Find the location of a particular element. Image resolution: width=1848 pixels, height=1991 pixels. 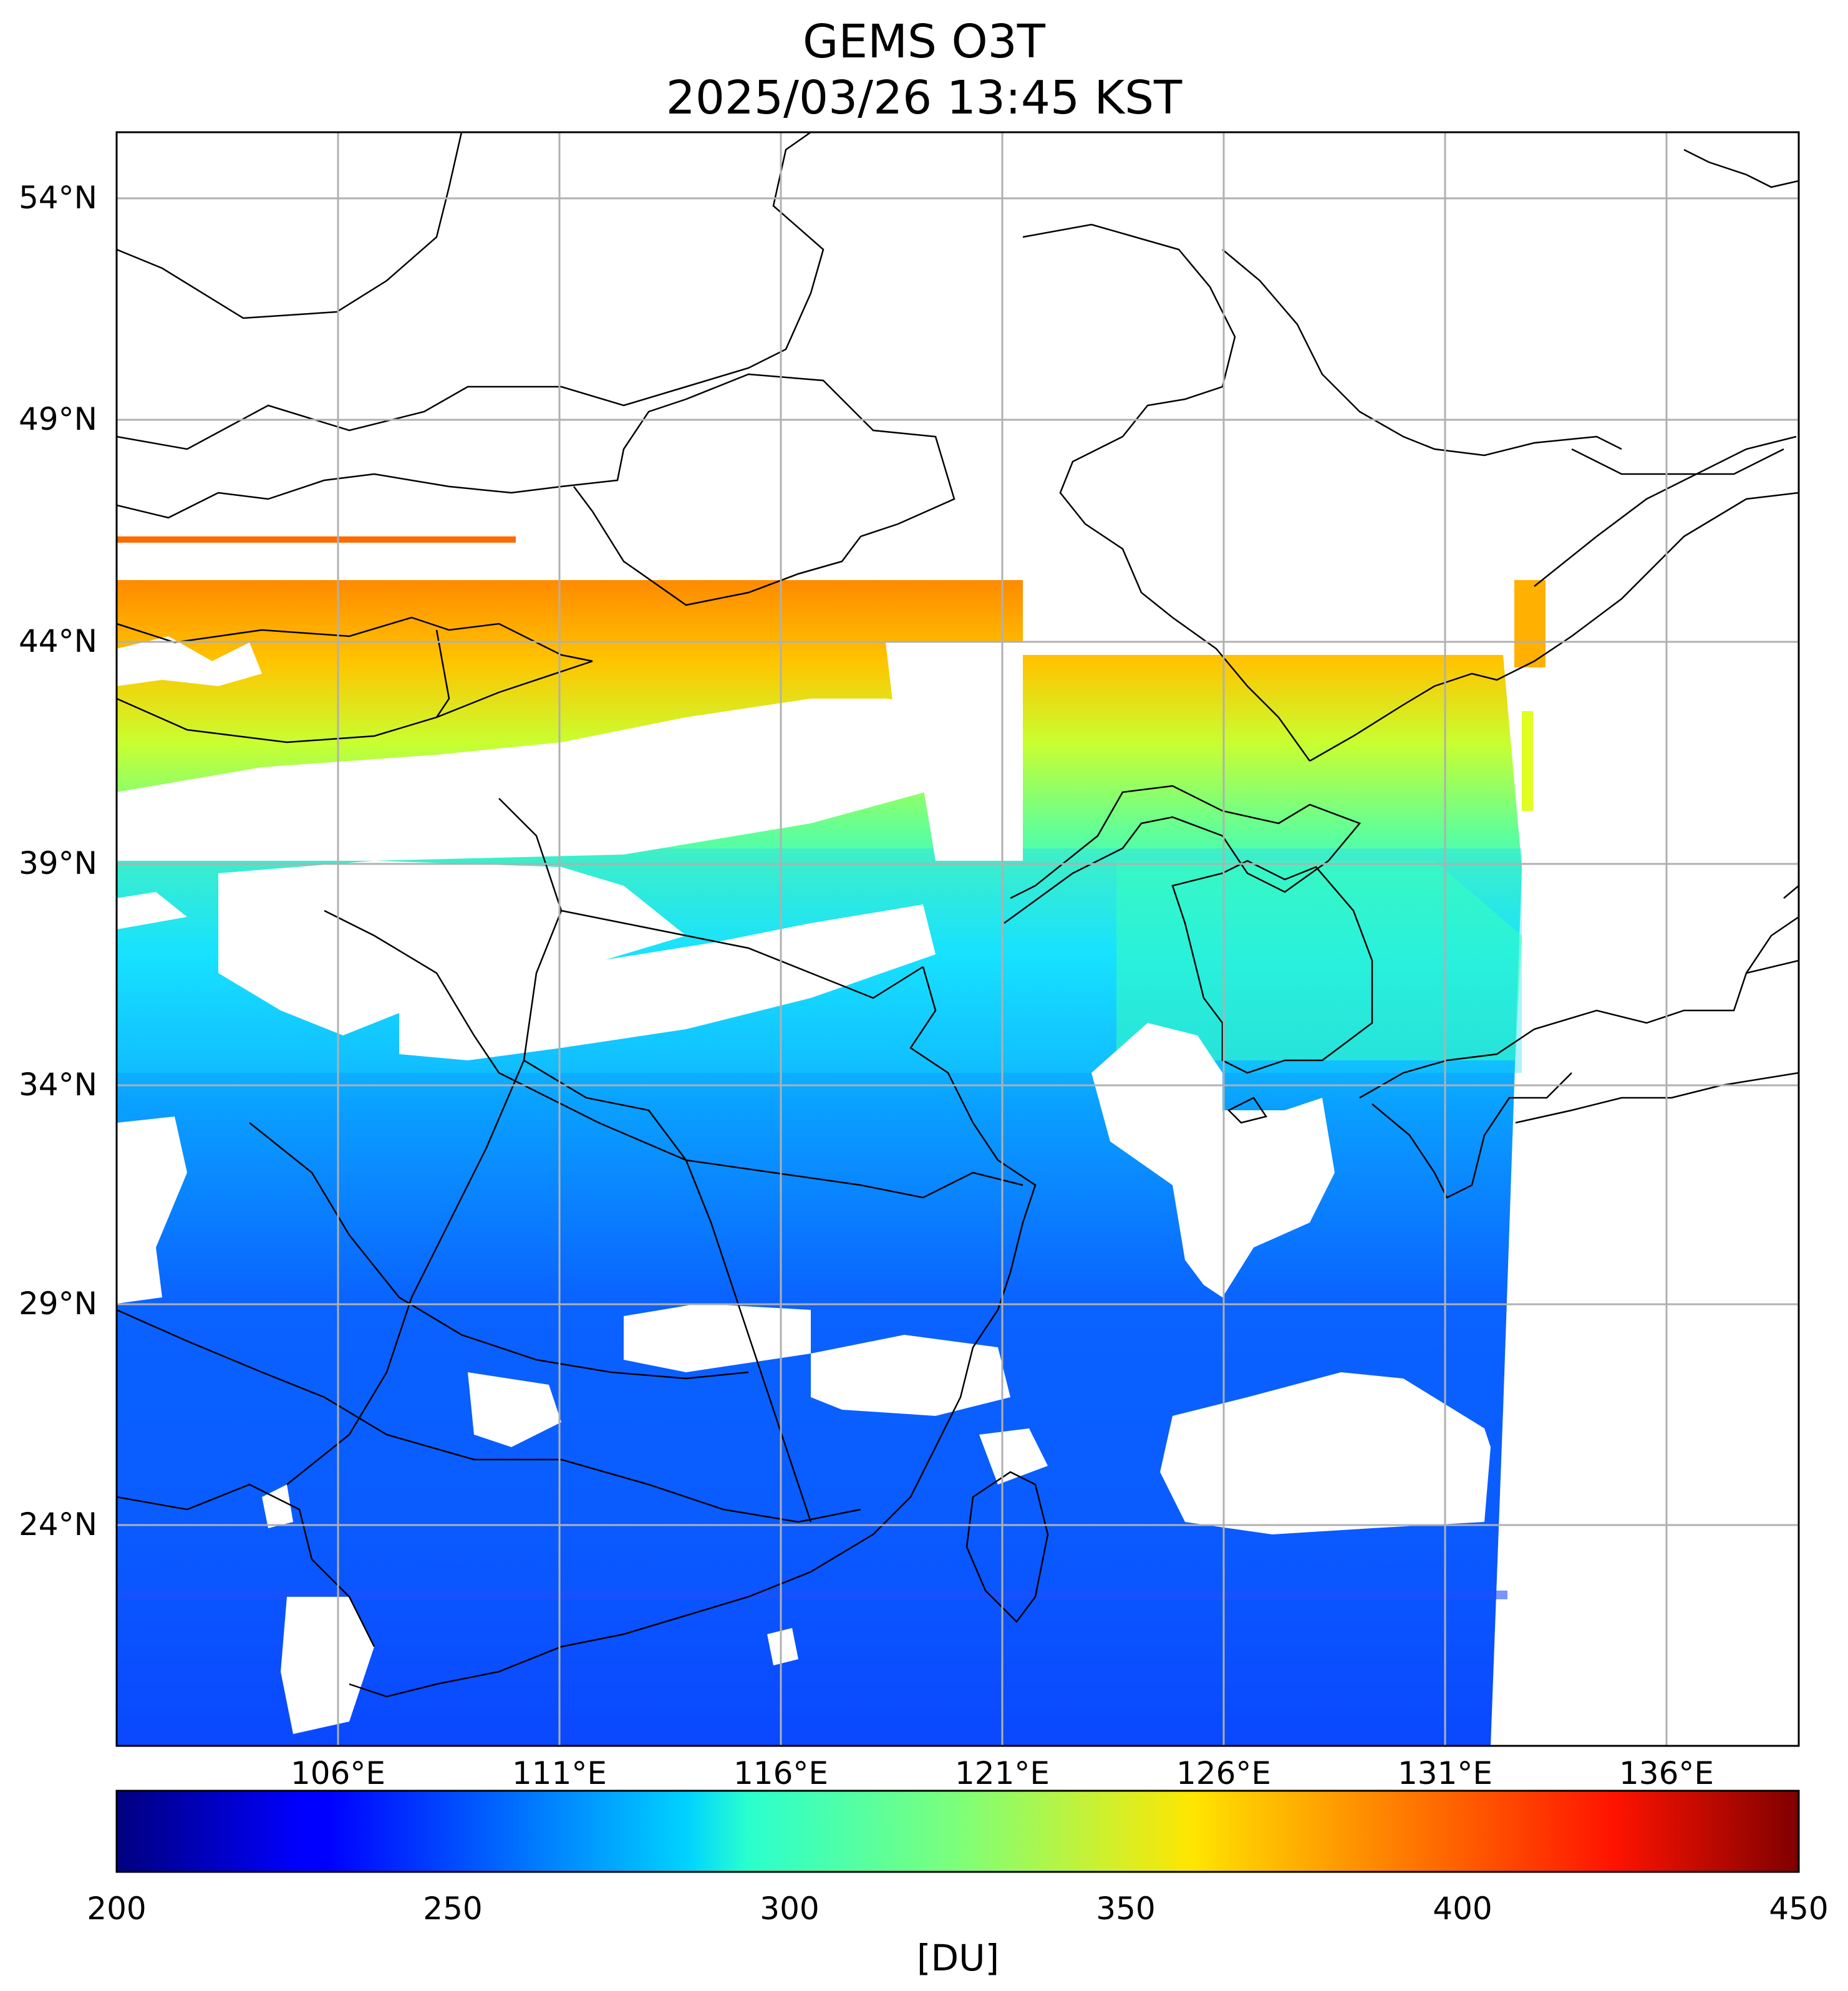

colorbar-tick-350: 350 is located at coordinates (1126, 1909).